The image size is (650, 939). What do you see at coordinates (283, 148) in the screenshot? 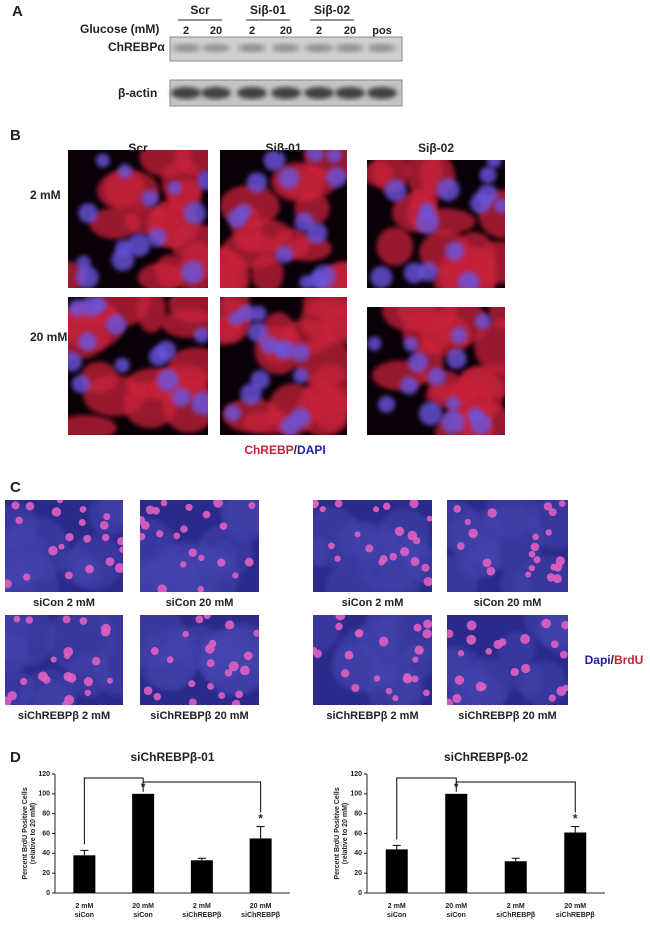
I see `label: Siβ-01` at bounding box center [283, 148].